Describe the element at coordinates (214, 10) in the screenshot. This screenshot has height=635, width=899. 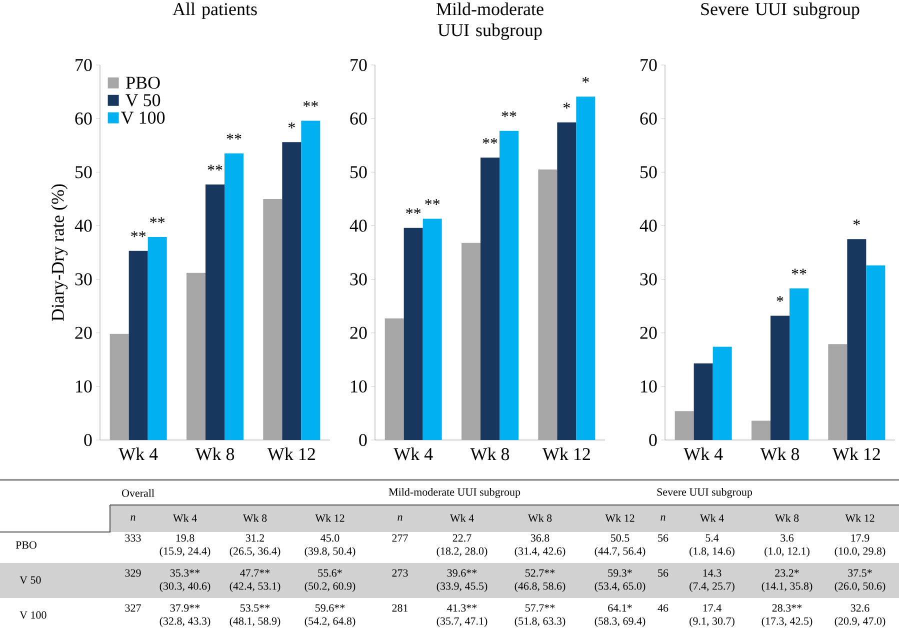
I see `chart-title: All patients` at that location.